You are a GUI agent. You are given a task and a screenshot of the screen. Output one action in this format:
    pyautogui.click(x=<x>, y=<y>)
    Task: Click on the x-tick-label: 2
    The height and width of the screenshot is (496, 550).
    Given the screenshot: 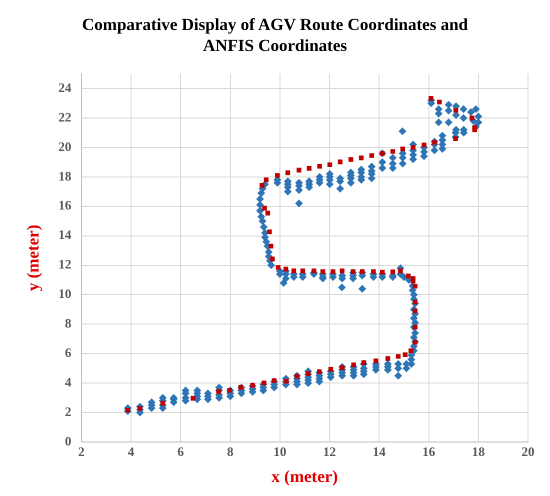 What is the action you would take?
    pyautogui.click(x=81, y=452)
    